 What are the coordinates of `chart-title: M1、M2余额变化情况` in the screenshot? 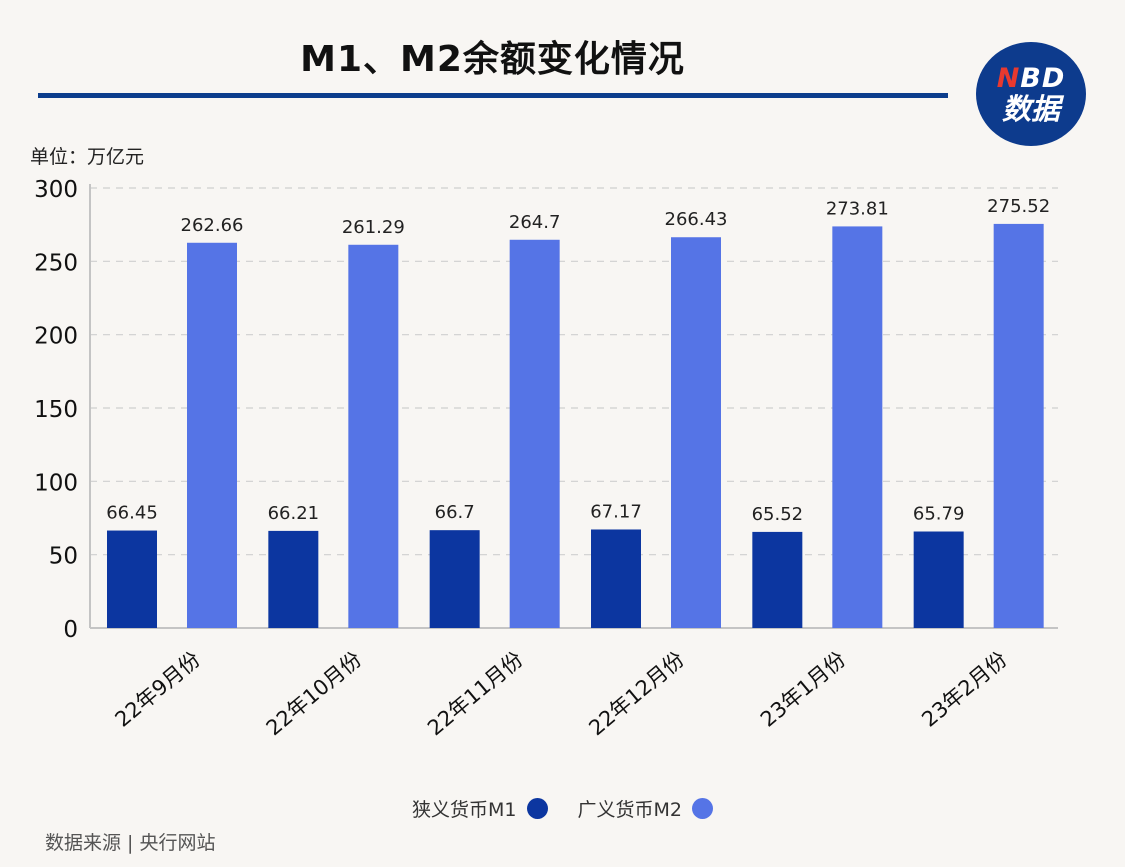 It's located at (492, 59).